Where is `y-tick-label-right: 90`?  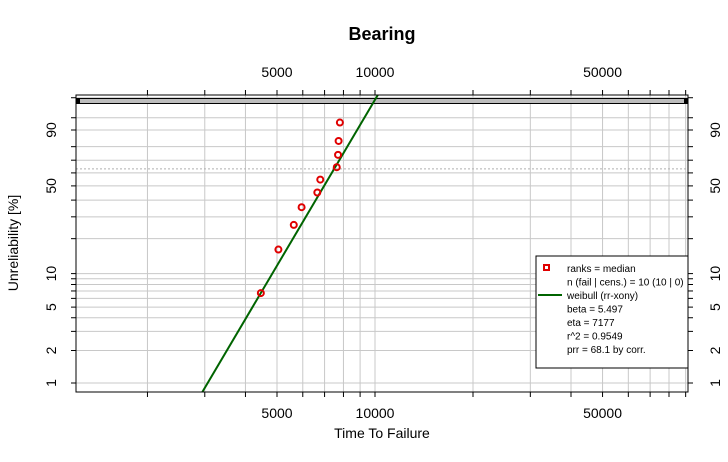
y-tick-label-right: 90 is located at coordinates (715, 130).